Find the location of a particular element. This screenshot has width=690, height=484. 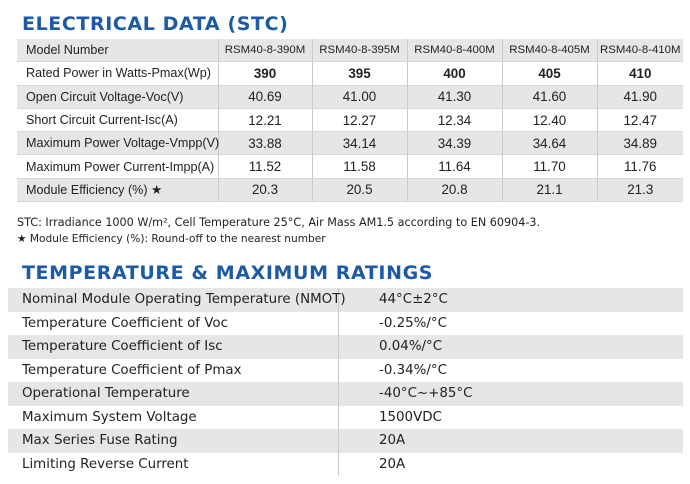

value-cell: 44°C±2°C is located at coordinates (510, 300).